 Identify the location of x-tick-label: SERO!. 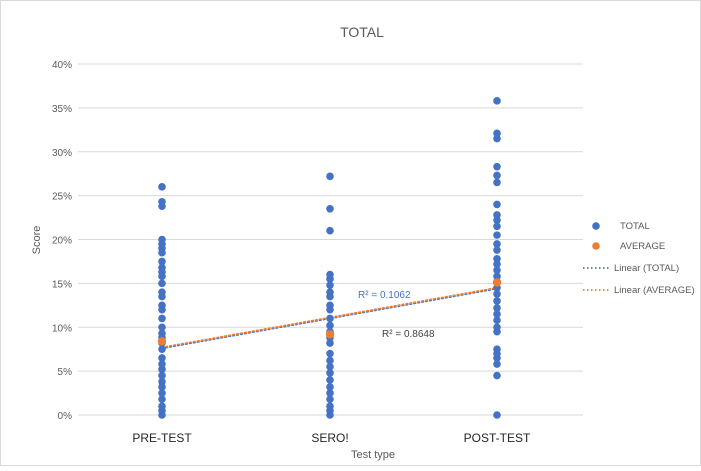
(329, 438).